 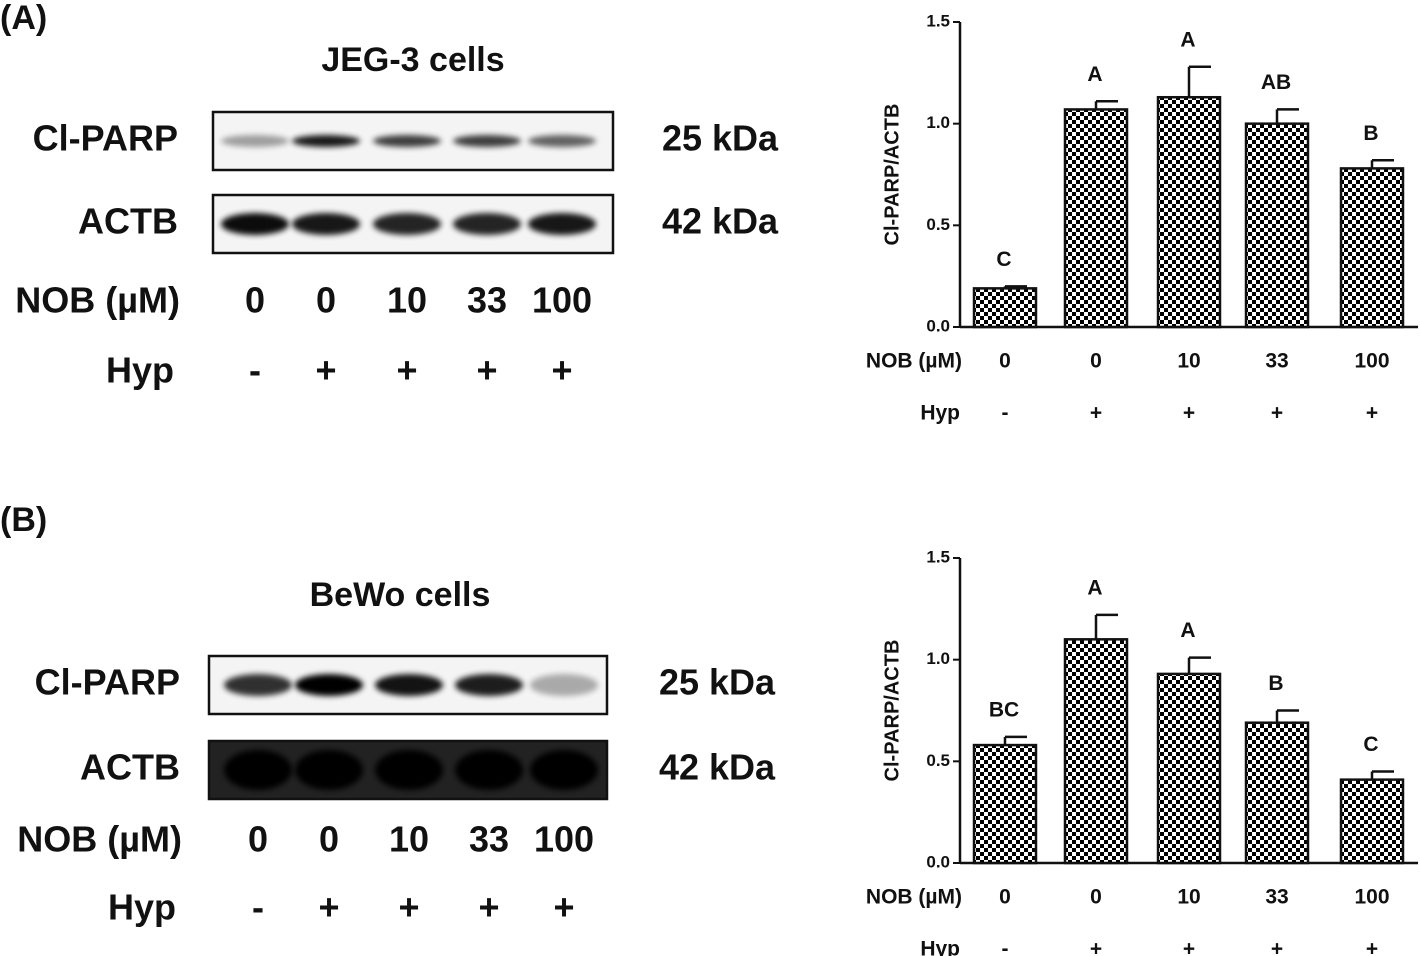 What do you see at coordinates (130, 767) in the screenshot?
I see `blot-name: ACTB` at bounding box center [130, 767].